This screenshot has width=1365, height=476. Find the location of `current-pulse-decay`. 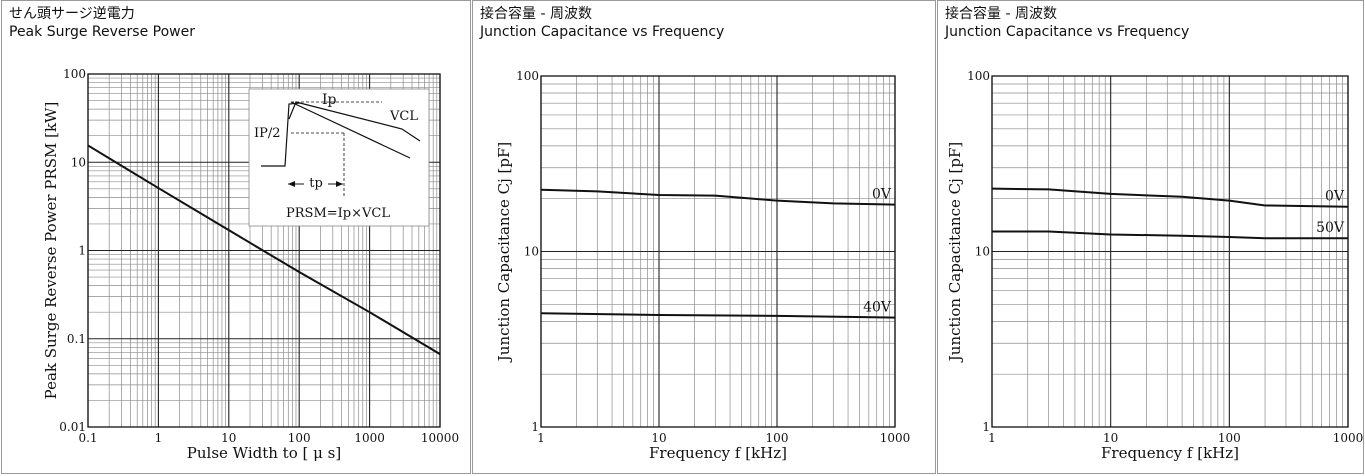

current-pulse-decay is located at coordinates (350, 130).